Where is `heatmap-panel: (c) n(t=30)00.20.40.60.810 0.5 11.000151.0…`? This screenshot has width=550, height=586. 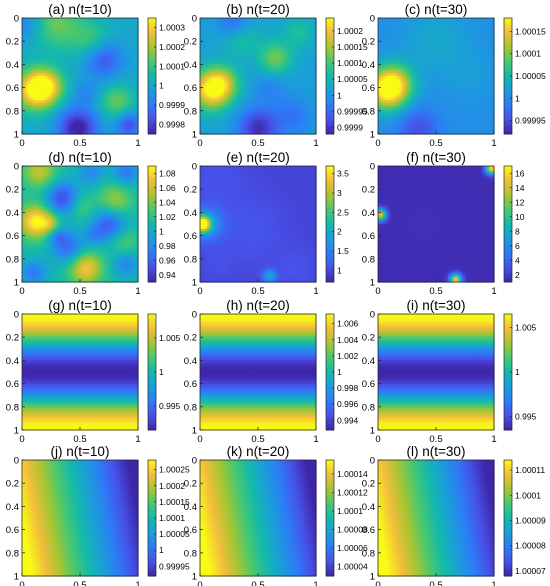
heatmap-panel: (c) n(t=30)00.20.40.60.810 0.5 11.000151.0… is located at coordinates (454, 75).